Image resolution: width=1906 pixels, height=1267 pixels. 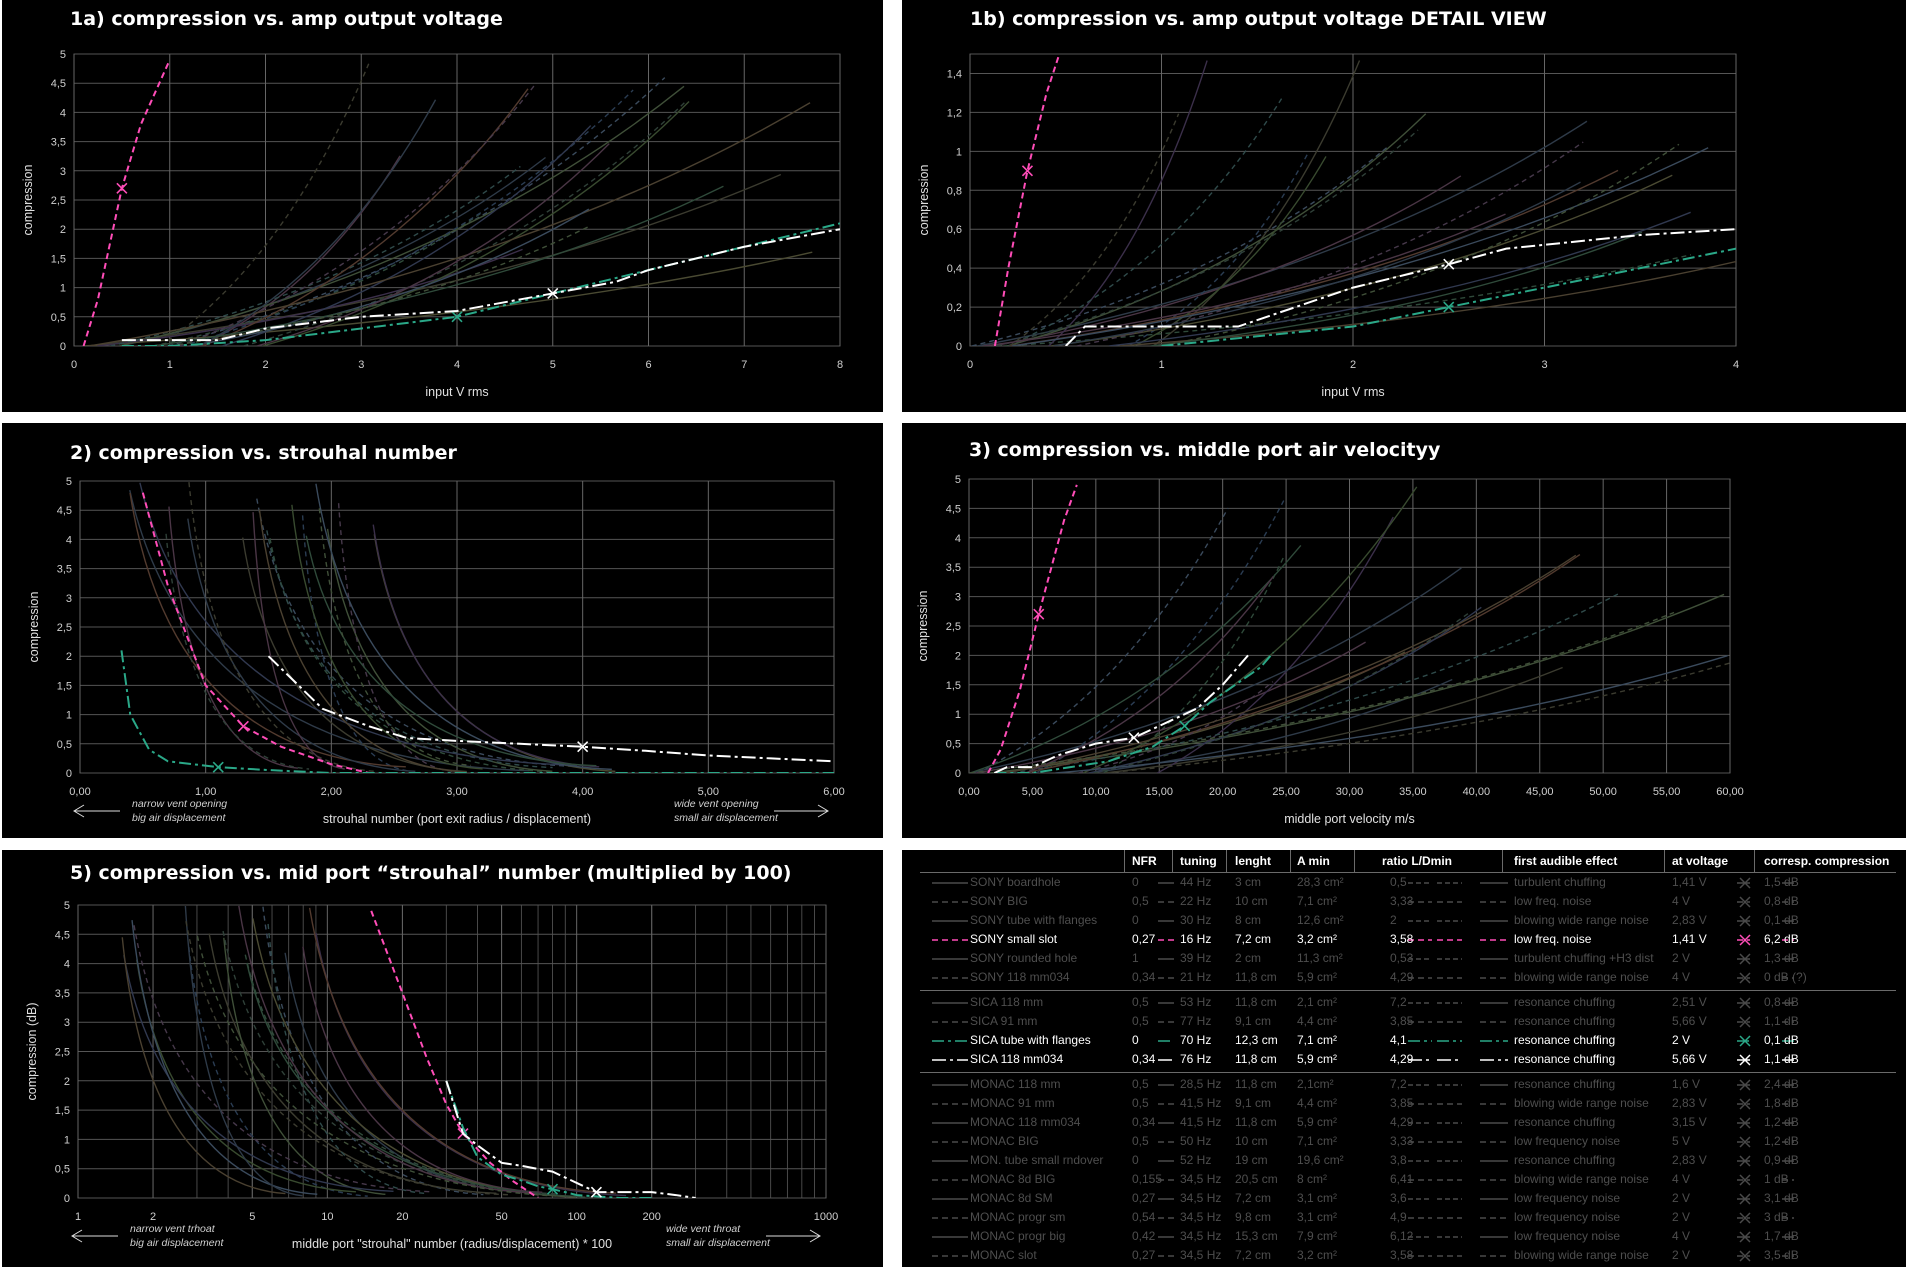 What do you see at coordinates (170, 365) in the screenshot?
I see `x-tick-label: 1` at bounding box center [170, 365].